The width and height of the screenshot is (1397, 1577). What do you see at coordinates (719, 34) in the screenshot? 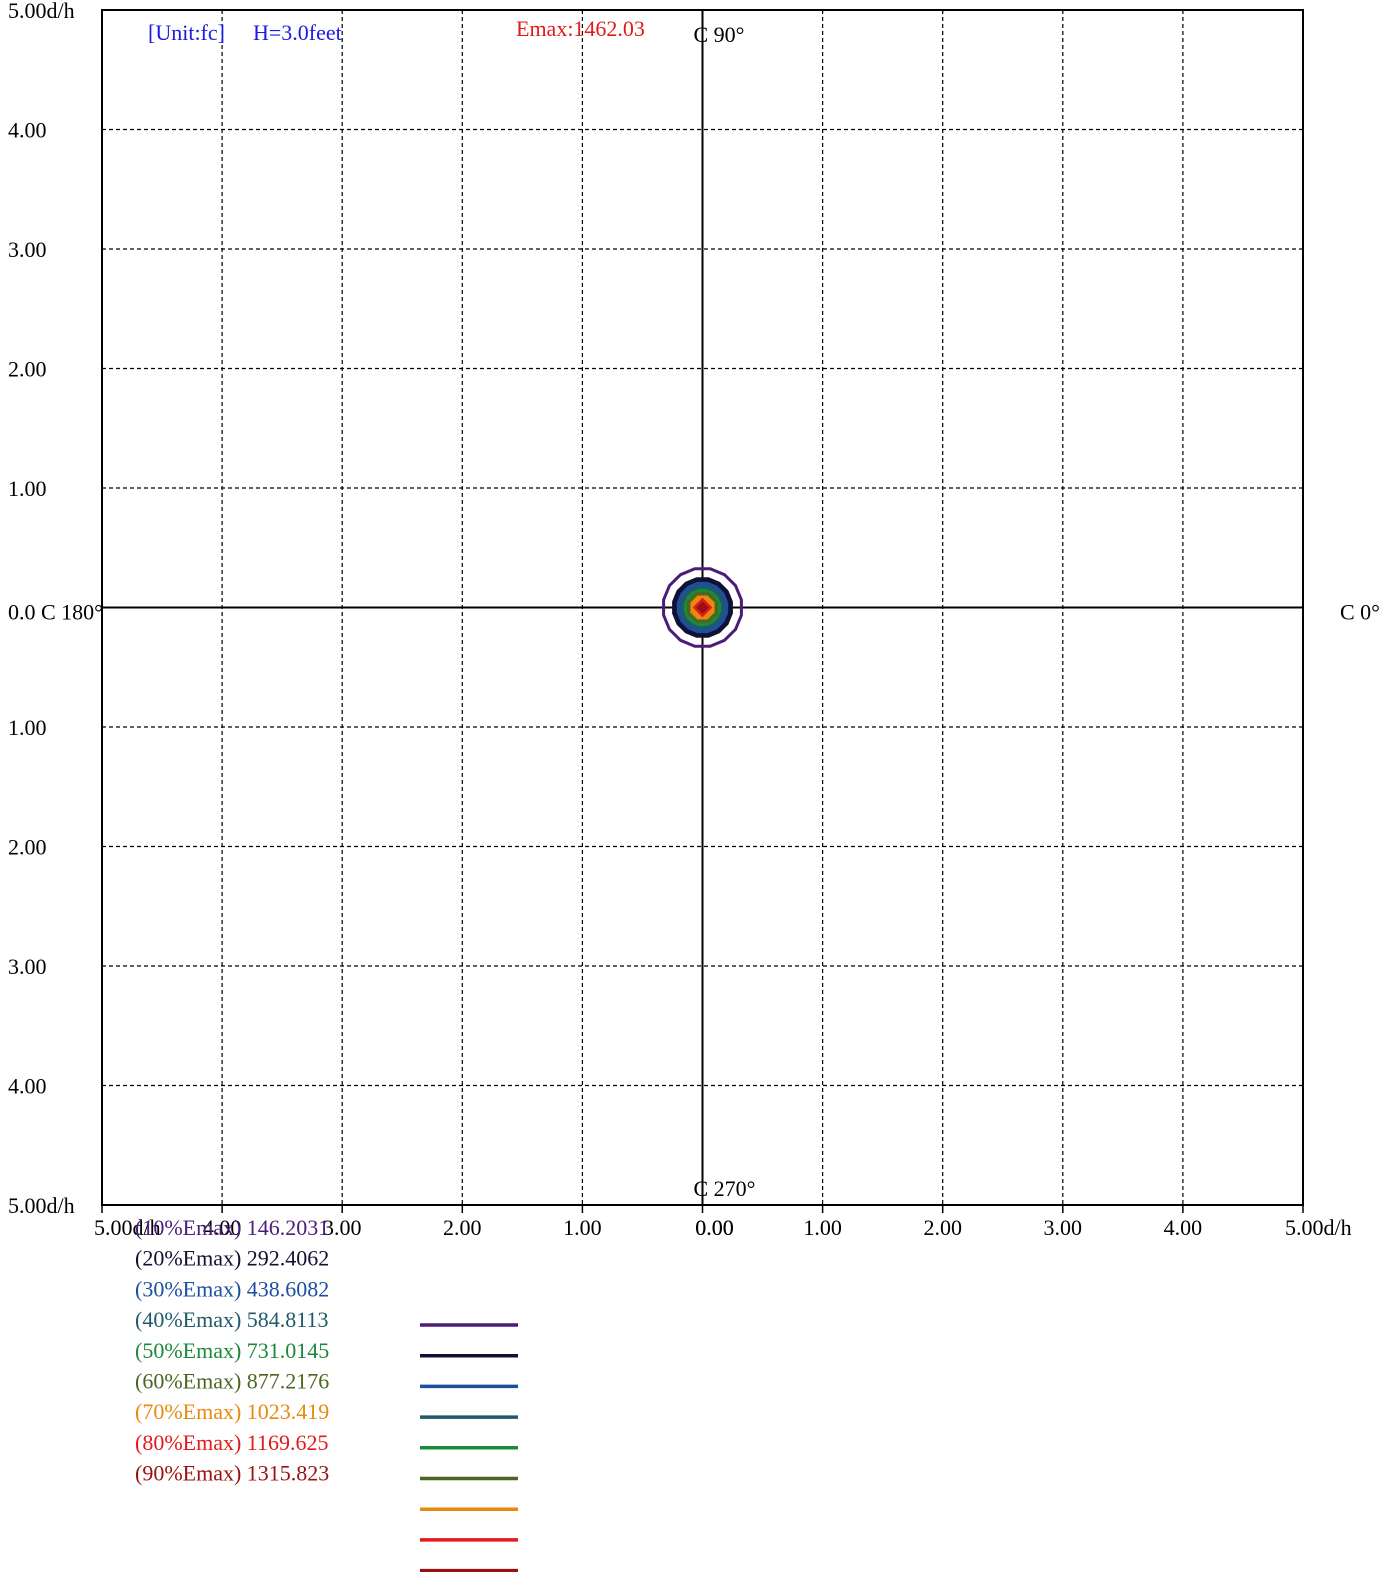
I see `direction-label-top: C 90°` at bounding box center [719, 34].